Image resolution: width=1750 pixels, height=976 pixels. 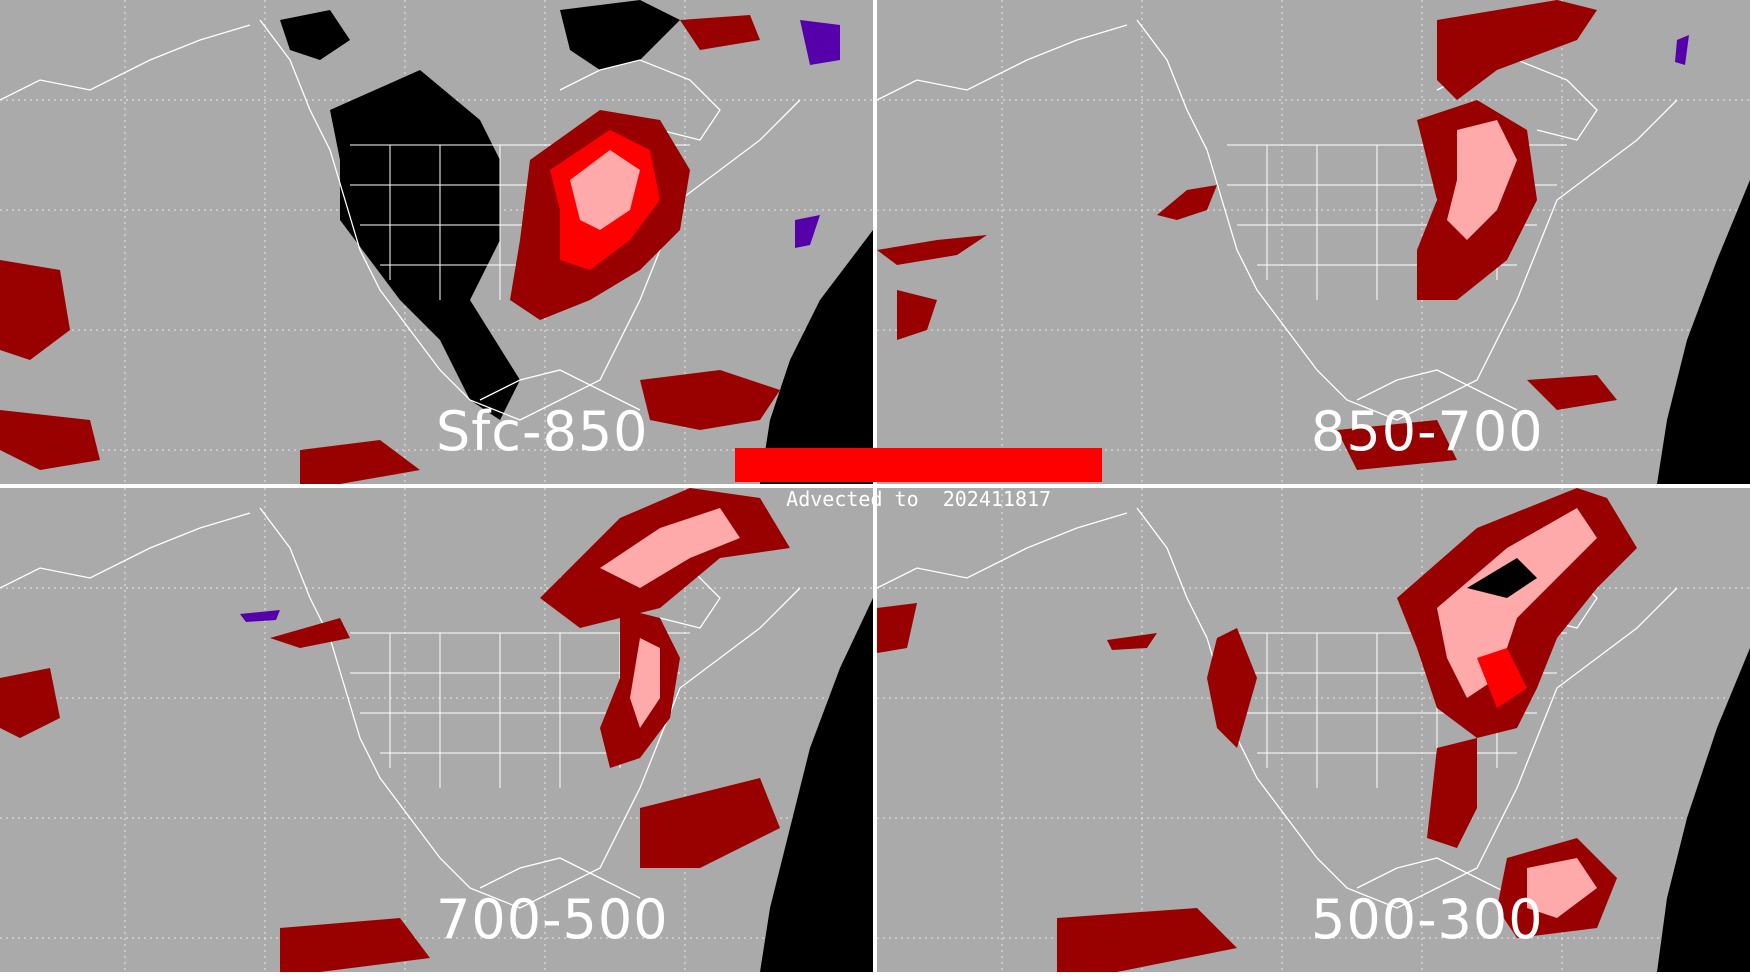 What do you see at coordinates (1427, 431) in the screenshot?
I see `layer-label-850-700: 850-700` at bounding box center [1427, 431].